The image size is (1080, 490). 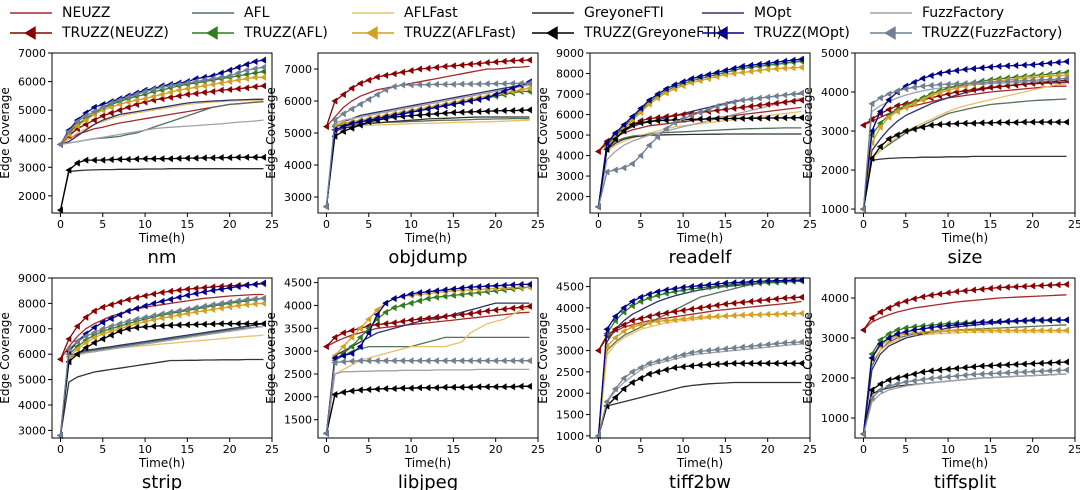 What do you see at coordinates (298, 101) in the screenshot?
I see `y-tick-label: 6000` at bounding box center [298, 101].